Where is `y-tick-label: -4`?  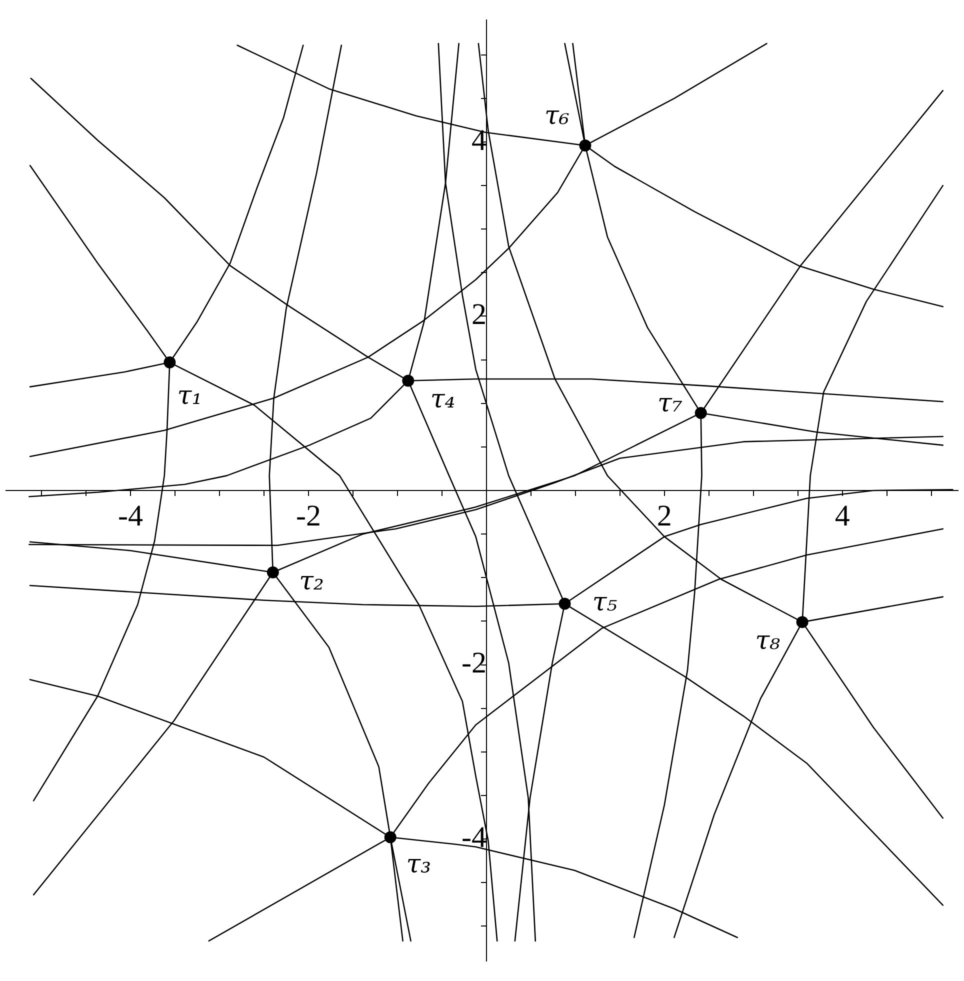 y-tick-label: -4 is located at coordinates (473, 837).